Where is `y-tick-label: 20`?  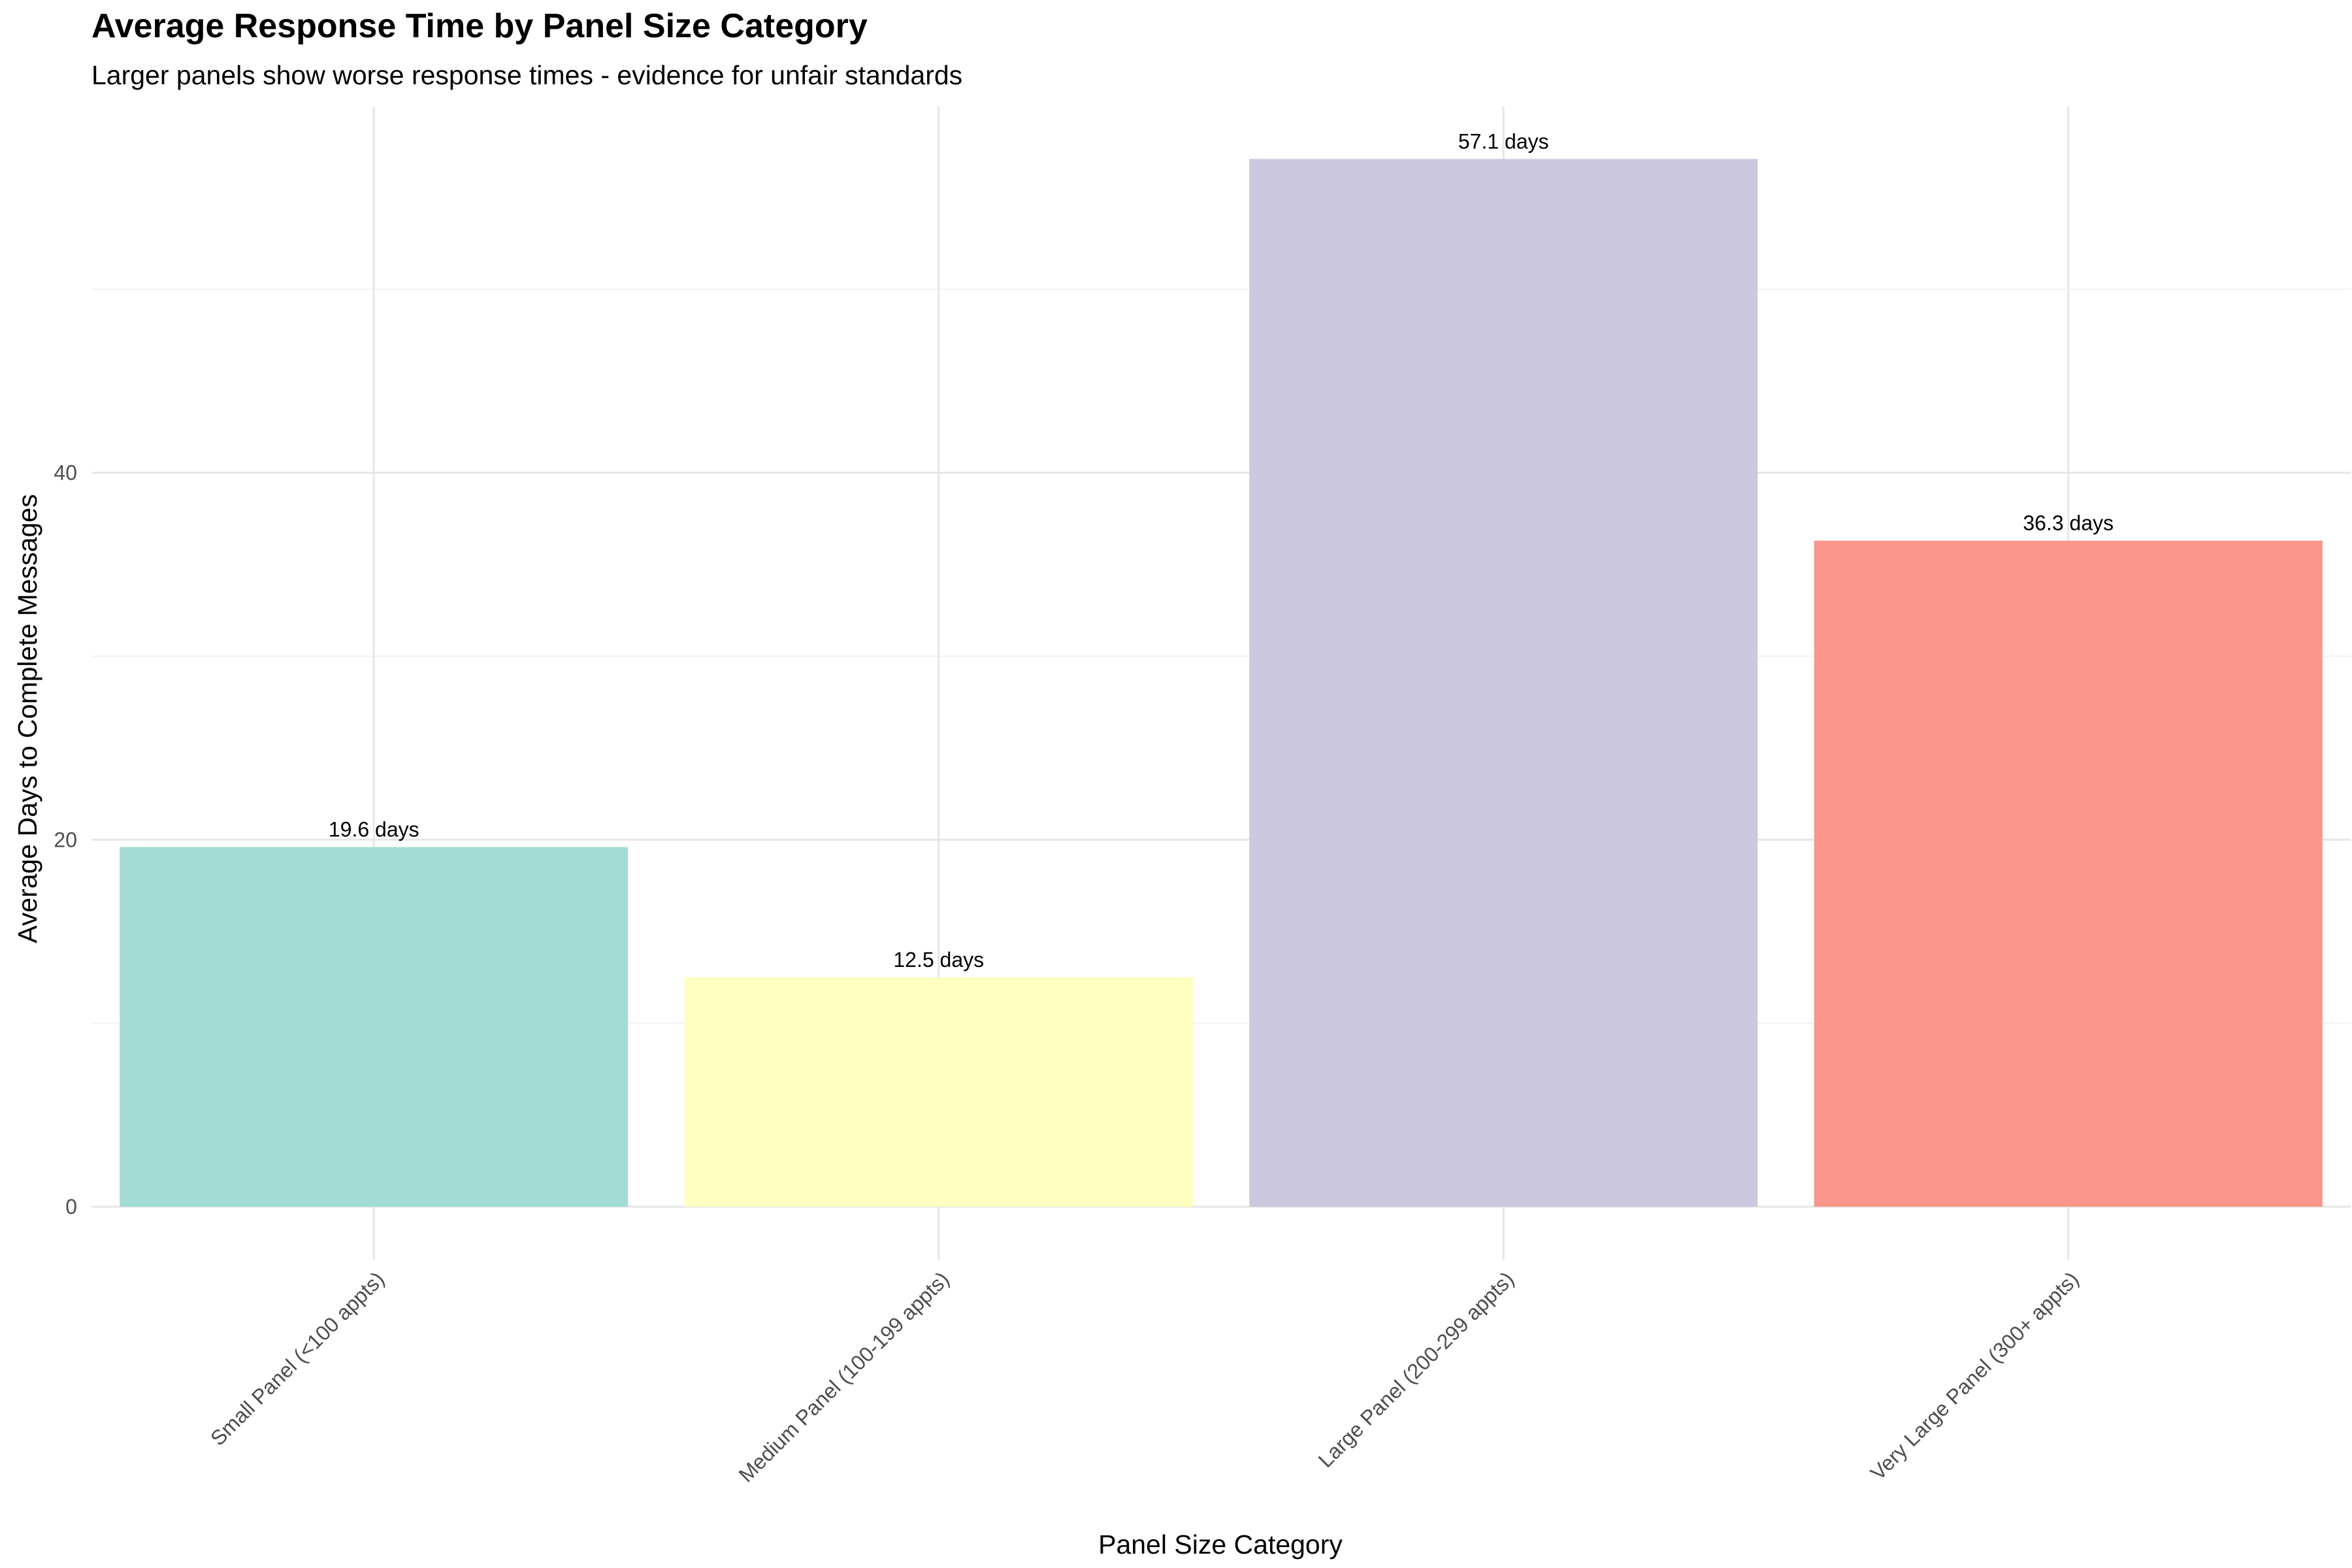
y-tick-label: 20 is located at coordinates (65, 839).